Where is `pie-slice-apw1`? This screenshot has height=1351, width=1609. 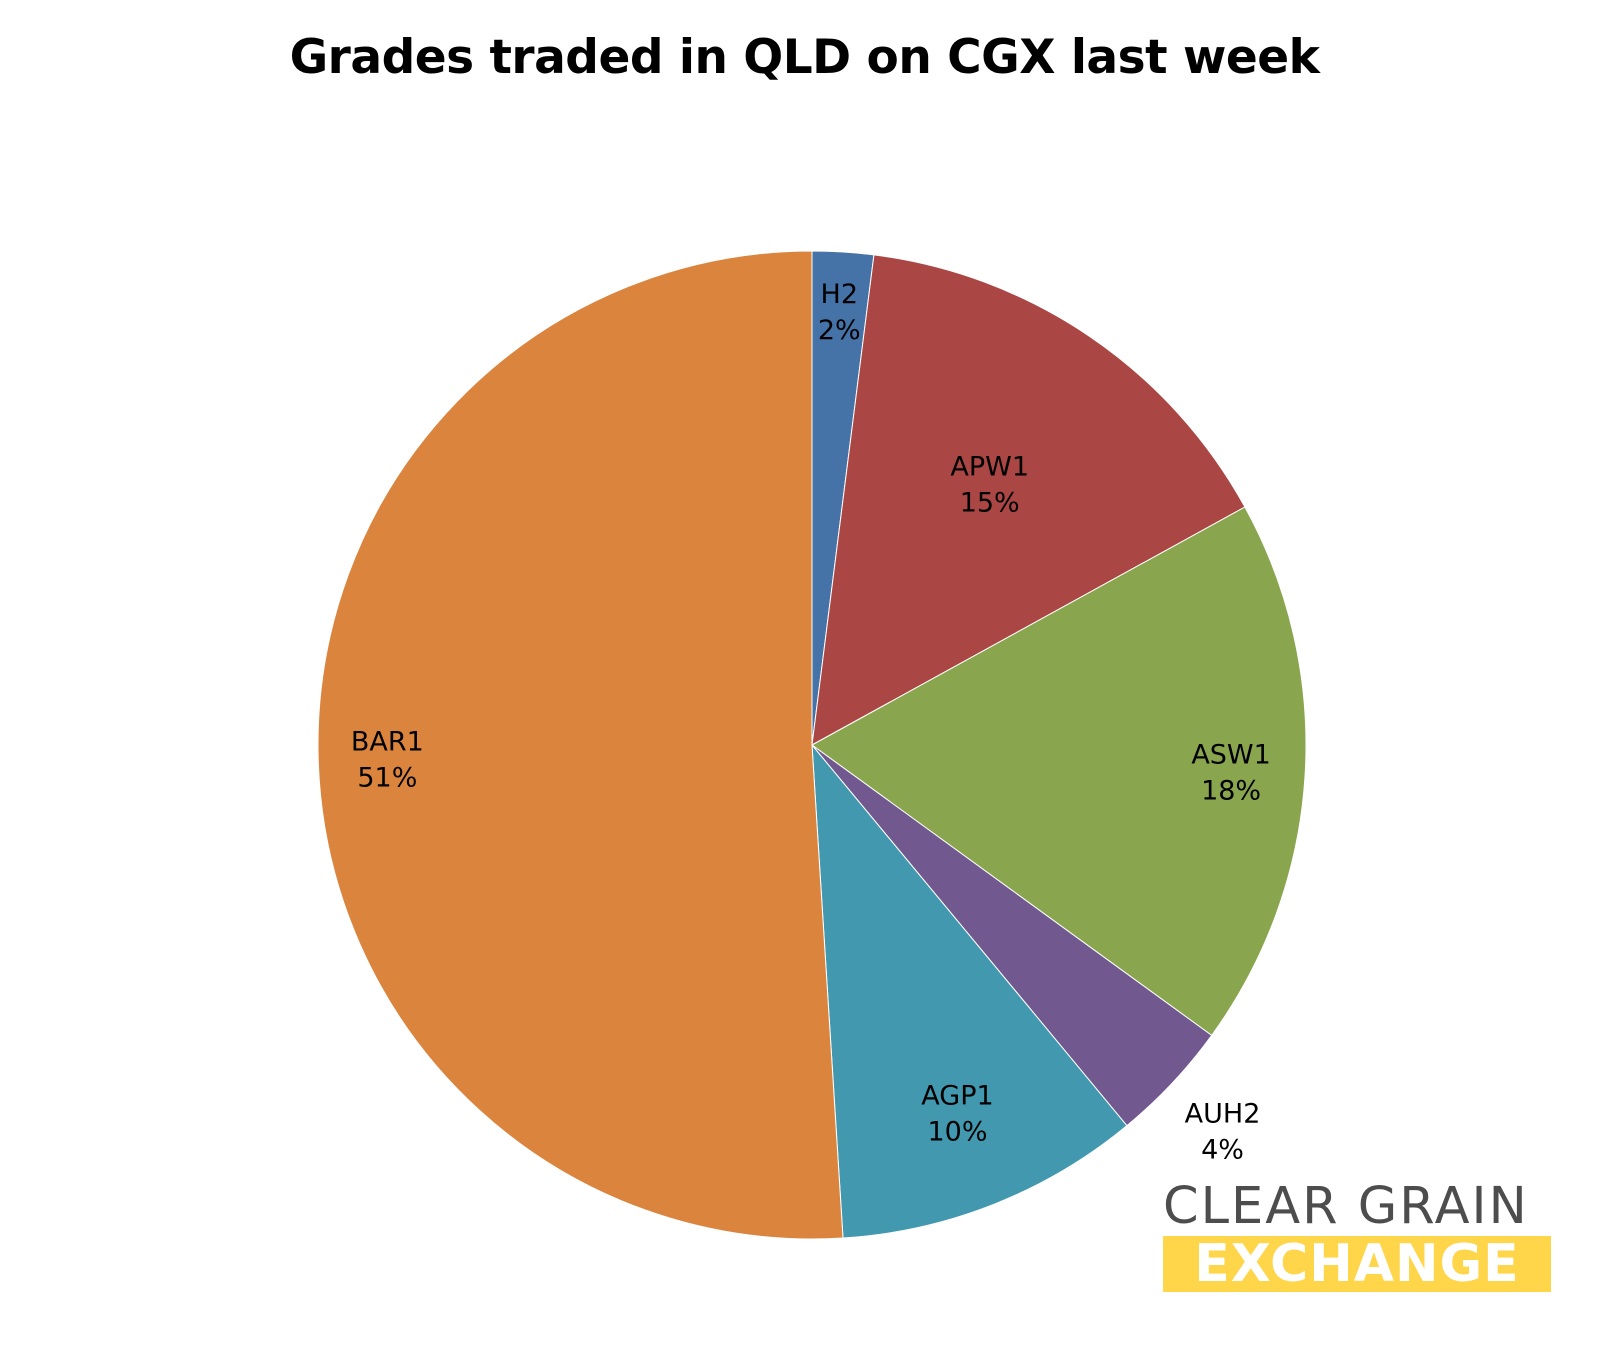 pie-slice-apw1 is located at coordinates (1028, 500).